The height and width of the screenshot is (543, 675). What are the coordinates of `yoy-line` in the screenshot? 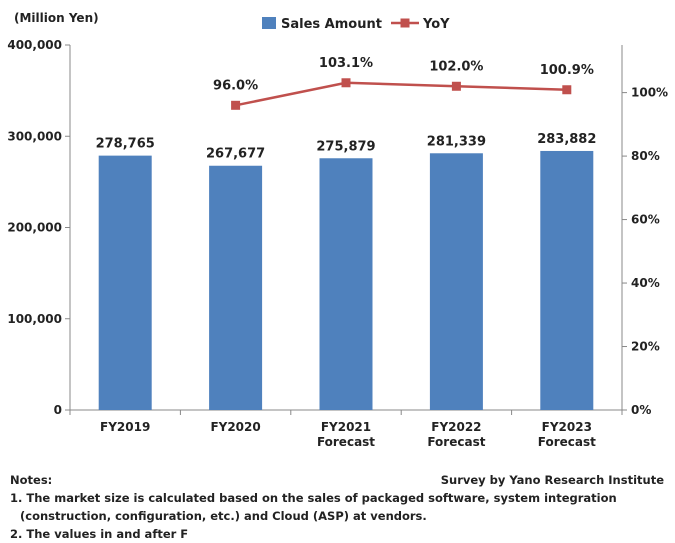 It's located at (401, 94).